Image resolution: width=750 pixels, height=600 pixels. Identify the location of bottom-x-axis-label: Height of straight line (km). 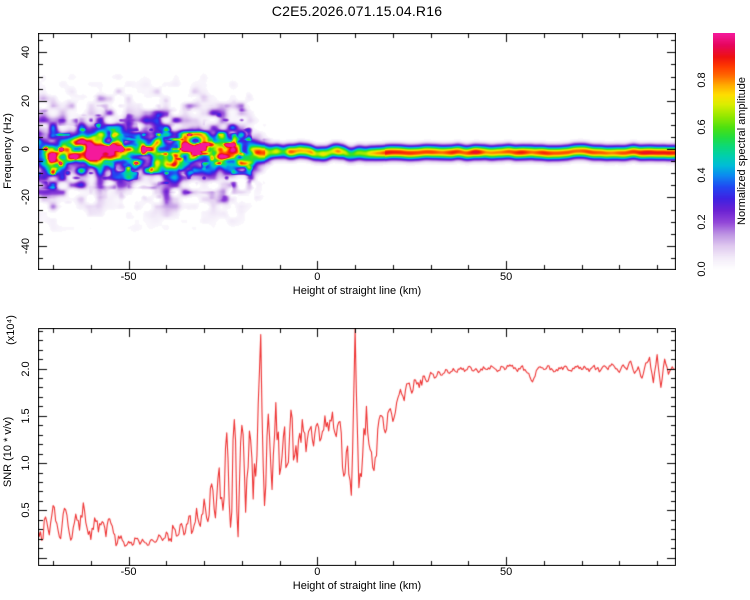
(357, 586).